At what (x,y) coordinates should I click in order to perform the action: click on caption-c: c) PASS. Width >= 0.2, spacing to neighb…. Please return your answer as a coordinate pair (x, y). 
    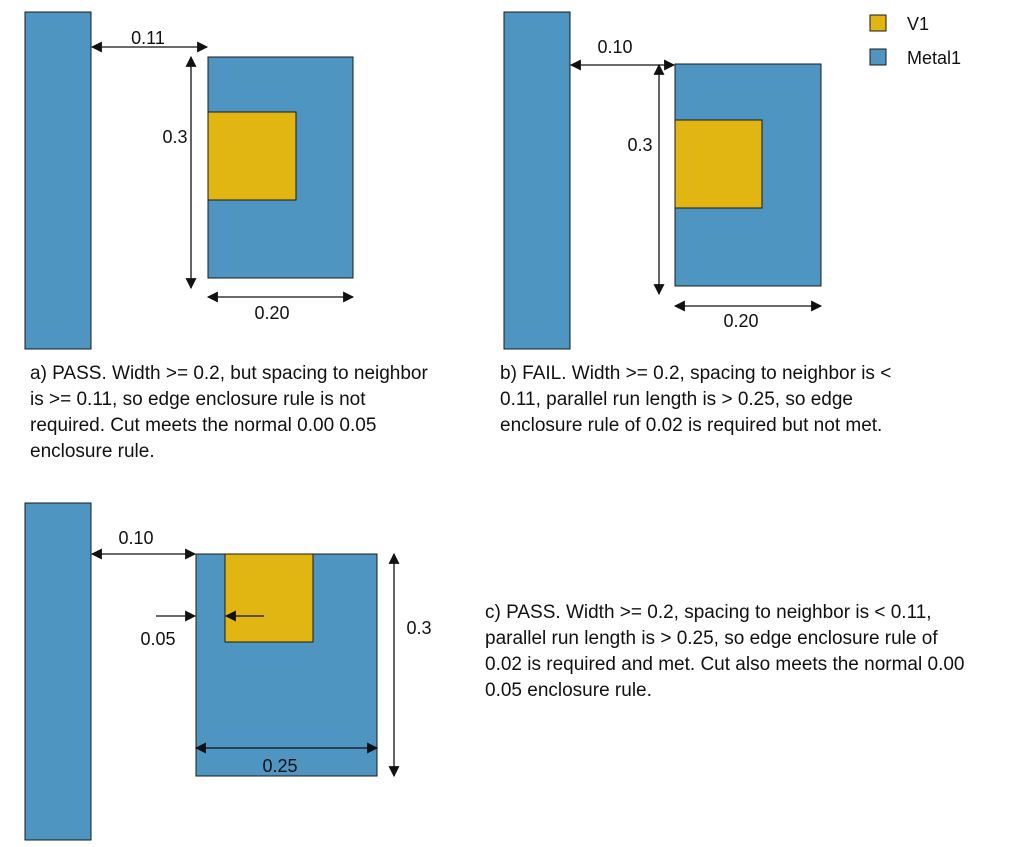
    Looking at the image, I should click on (725, 651).